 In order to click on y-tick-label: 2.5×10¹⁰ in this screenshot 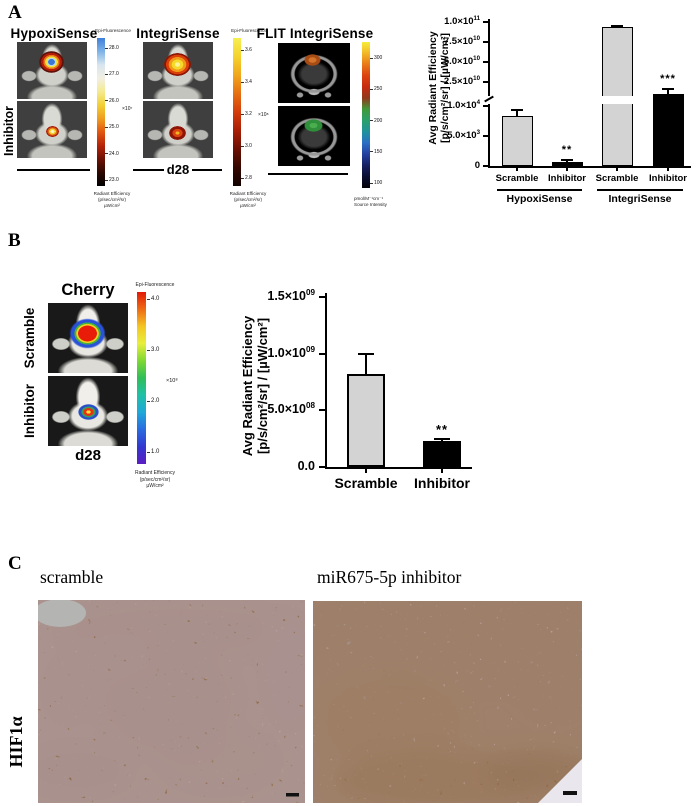, I will do `click(461, 80)`.